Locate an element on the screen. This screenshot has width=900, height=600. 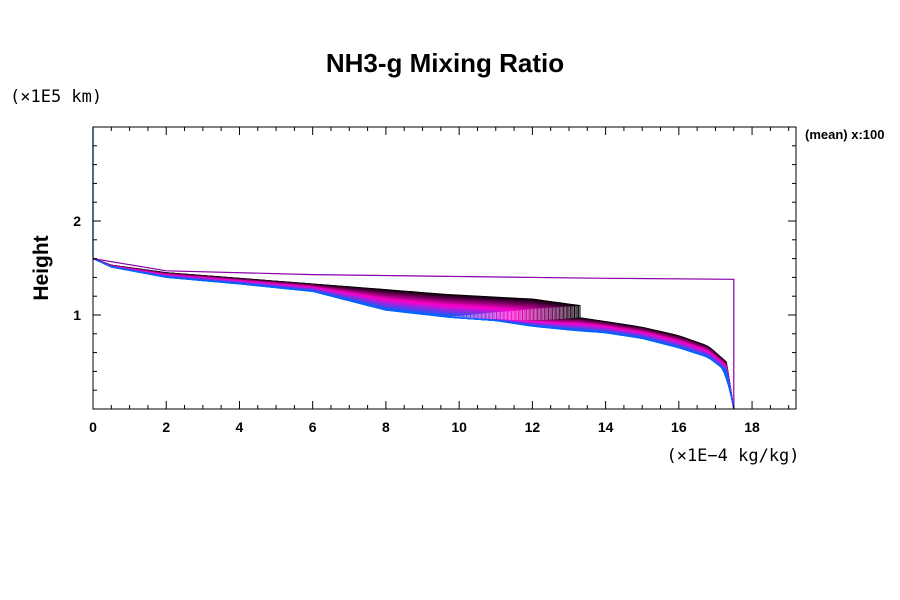
x-tick-label: 2 is located at coordinates (166, 427).